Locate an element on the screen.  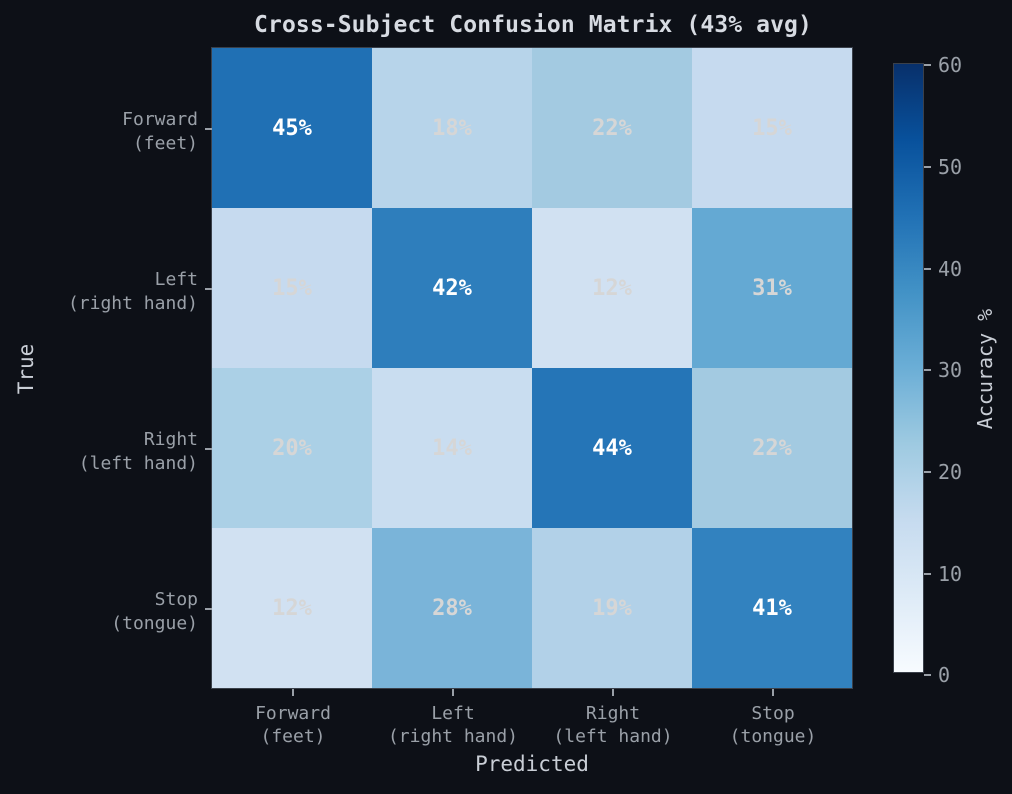
y-axis-label: True is located at coordinates (26, 369).